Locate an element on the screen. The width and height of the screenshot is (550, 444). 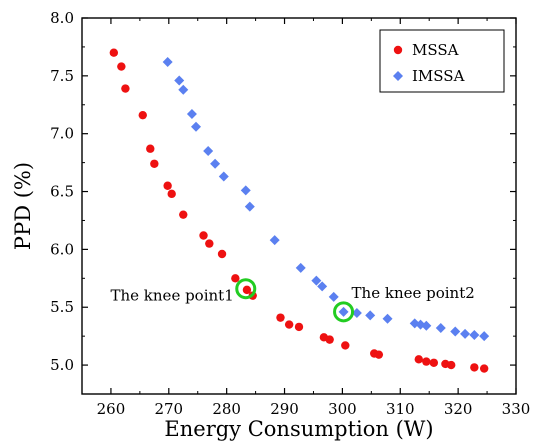
legend: MSSA IMSSA is located at coordinates (442, 61).